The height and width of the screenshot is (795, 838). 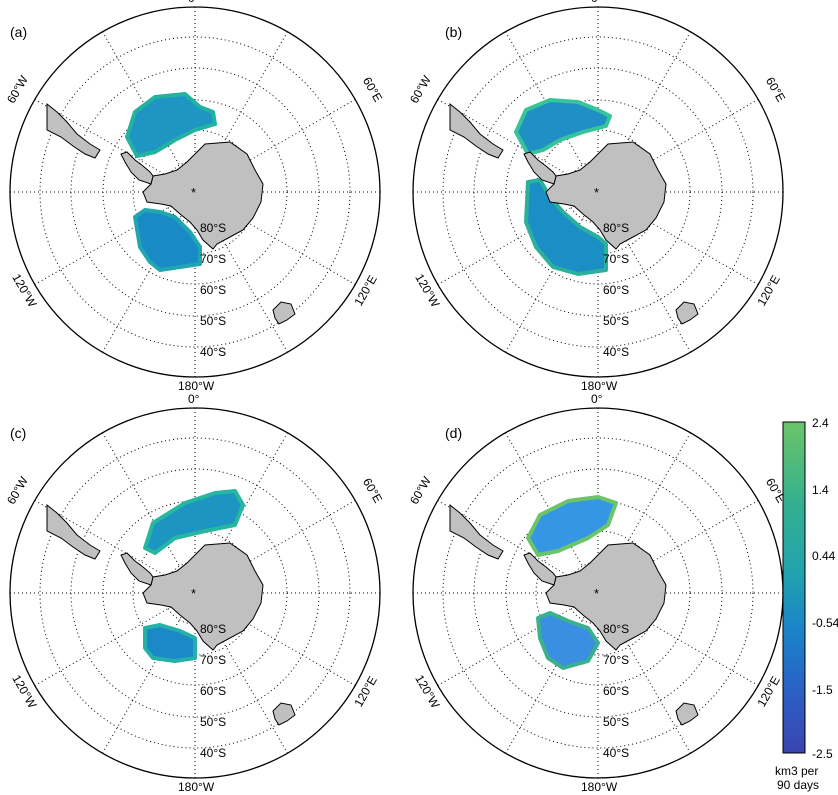 I want to click on panel-label: (d), so click(x=453, y=433).